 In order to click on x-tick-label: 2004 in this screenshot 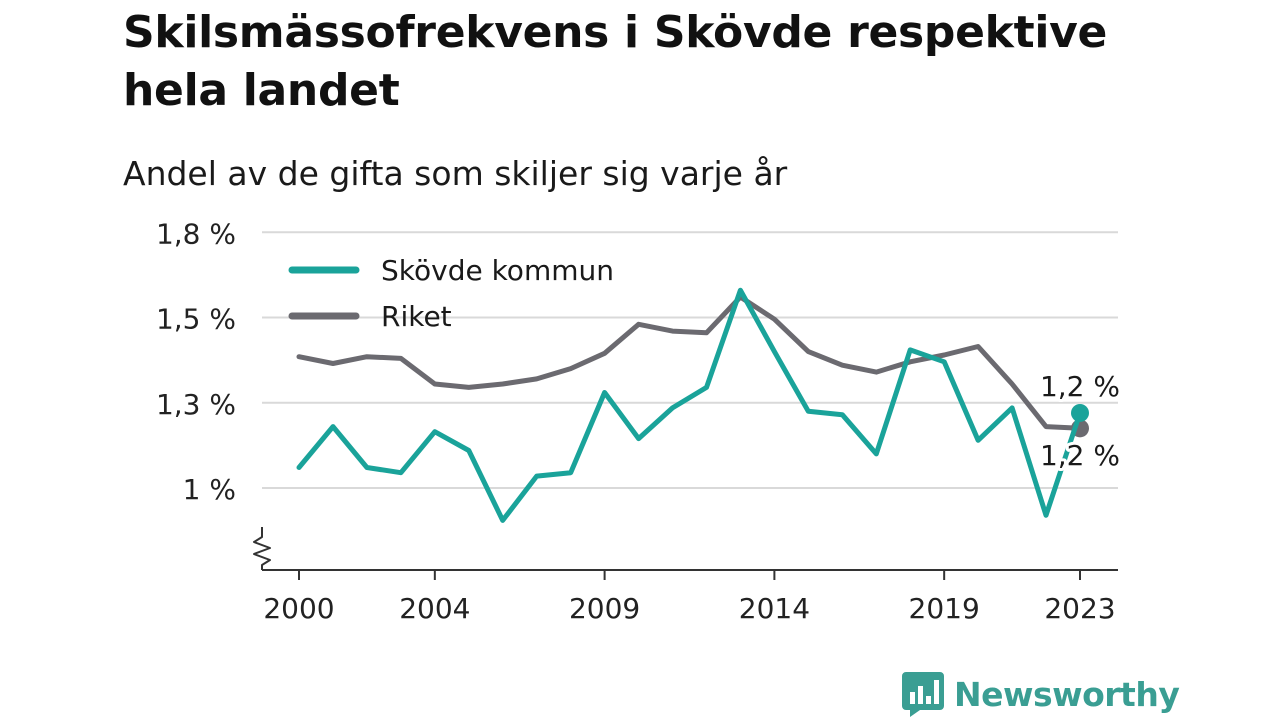, I will do `click(434, 608)`.